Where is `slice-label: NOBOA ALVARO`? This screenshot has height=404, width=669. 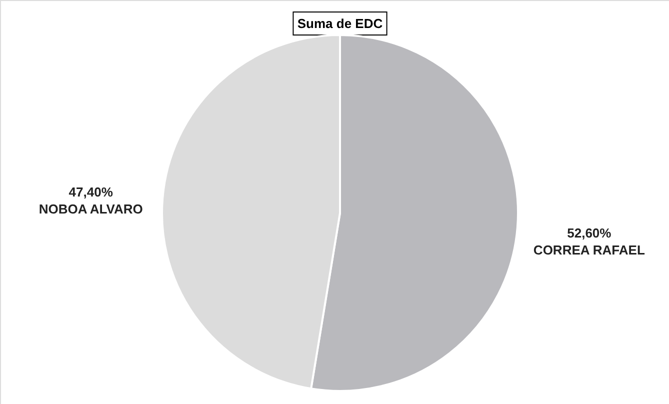
slice-label: NOBOA ALVARO is located at coordinates (90, 209).